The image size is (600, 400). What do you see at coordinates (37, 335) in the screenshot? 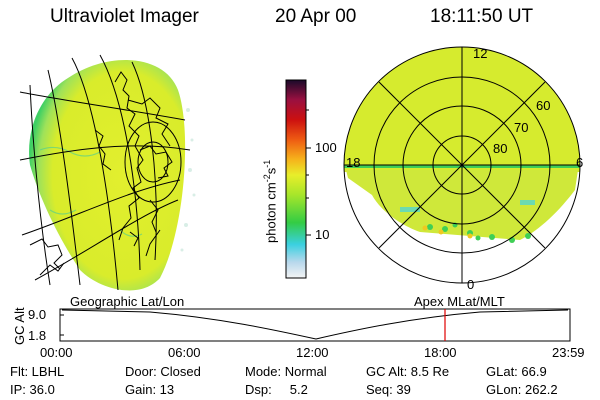
I see `alt-tick-low: 1.8` at bounding box center [37, 335].